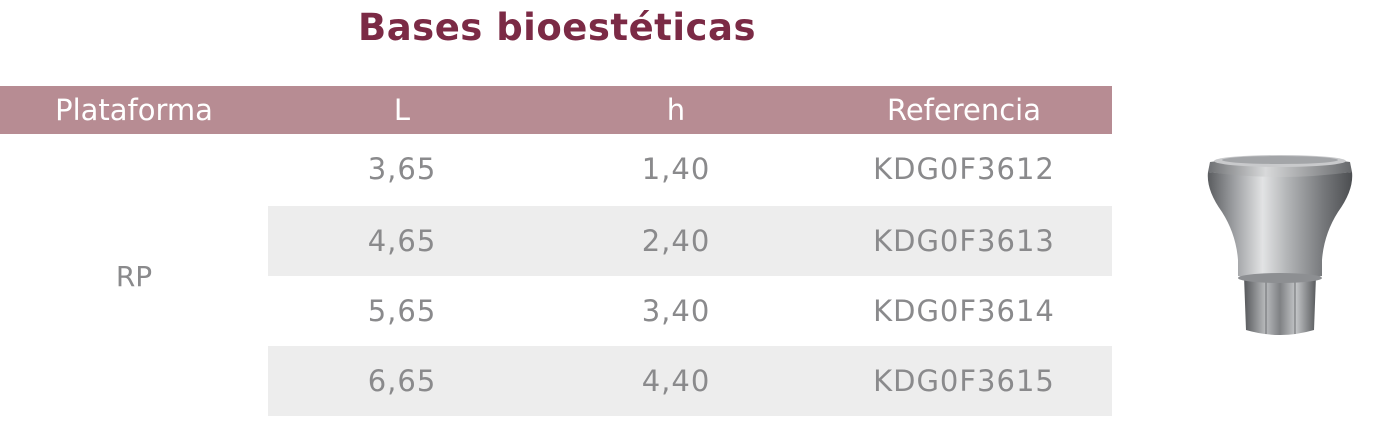 The width and height of the screenshot is (1375, 425). I want to click on table-row: 3,65 1,40 KDG0F3612, so click(690, 169).